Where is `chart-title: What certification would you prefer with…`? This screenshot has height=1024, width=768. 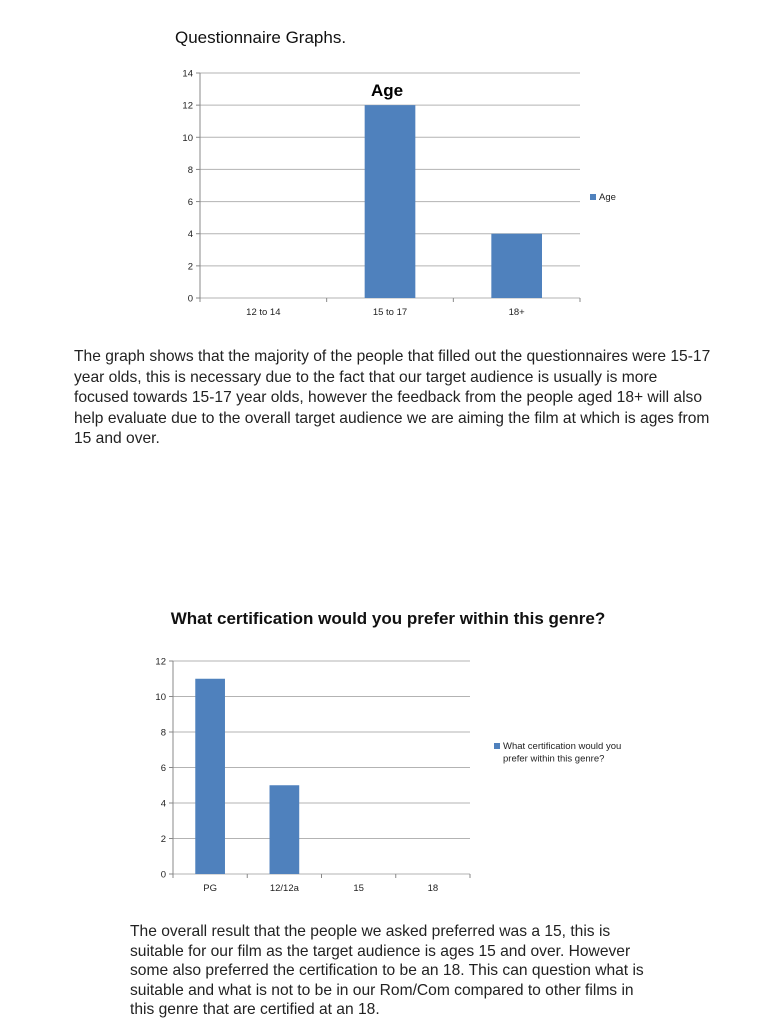 chart-title: What certification would you prefer with… is located at coordinates (388, 618).